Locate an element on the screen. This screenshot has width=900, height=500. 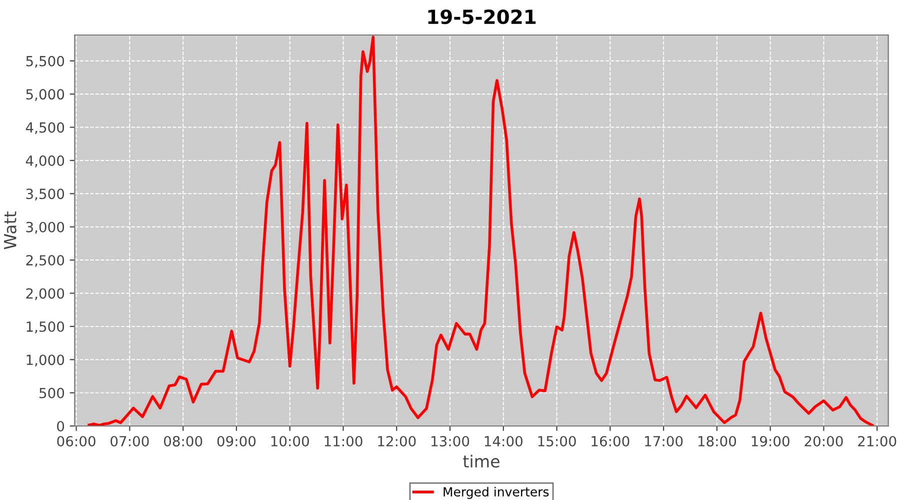
x-tick-label: 12:00 is located at coordinates (397, 441).